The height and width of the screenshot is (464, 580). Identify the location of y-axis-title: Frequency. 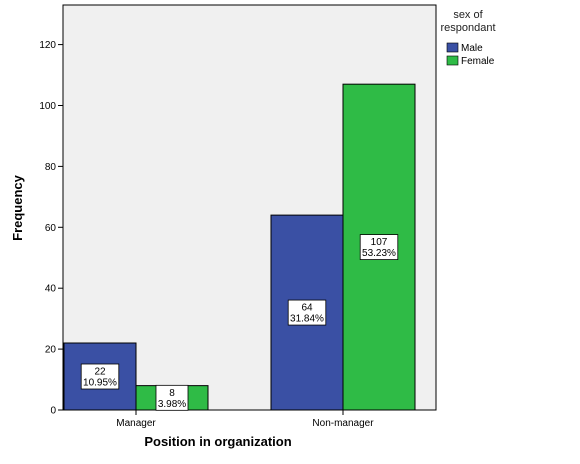
(17, 207).